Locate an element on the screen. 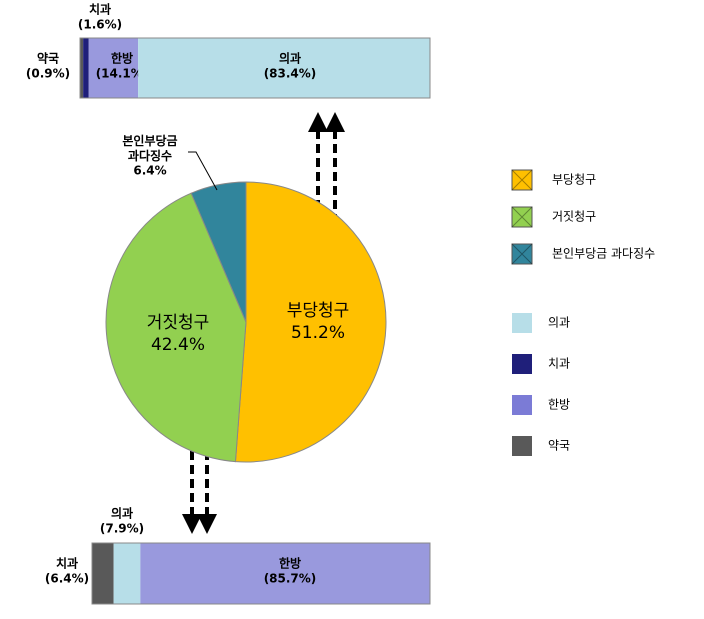  slice-value: 6.4% is located at coordinates (149, 171).